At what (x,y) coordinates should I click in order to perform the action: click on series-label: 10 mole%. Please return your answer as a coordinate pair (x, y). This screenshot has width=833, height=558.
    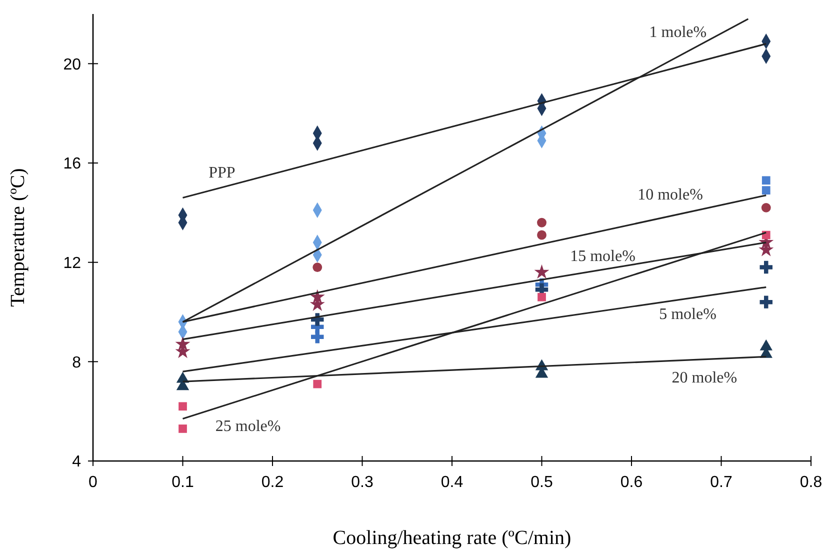
    Looking at the image, I should click on (670, 195).